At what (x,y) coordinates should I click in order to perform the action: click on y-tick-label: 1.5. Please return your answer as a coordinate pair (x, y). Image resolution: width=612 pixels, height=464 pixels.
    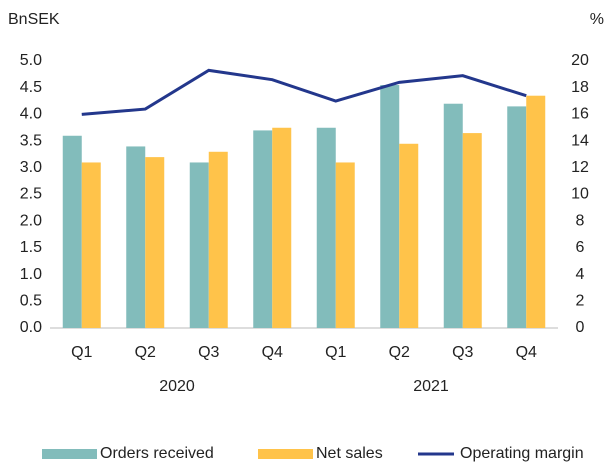
    Looking at the image, I should click on (31, 247).